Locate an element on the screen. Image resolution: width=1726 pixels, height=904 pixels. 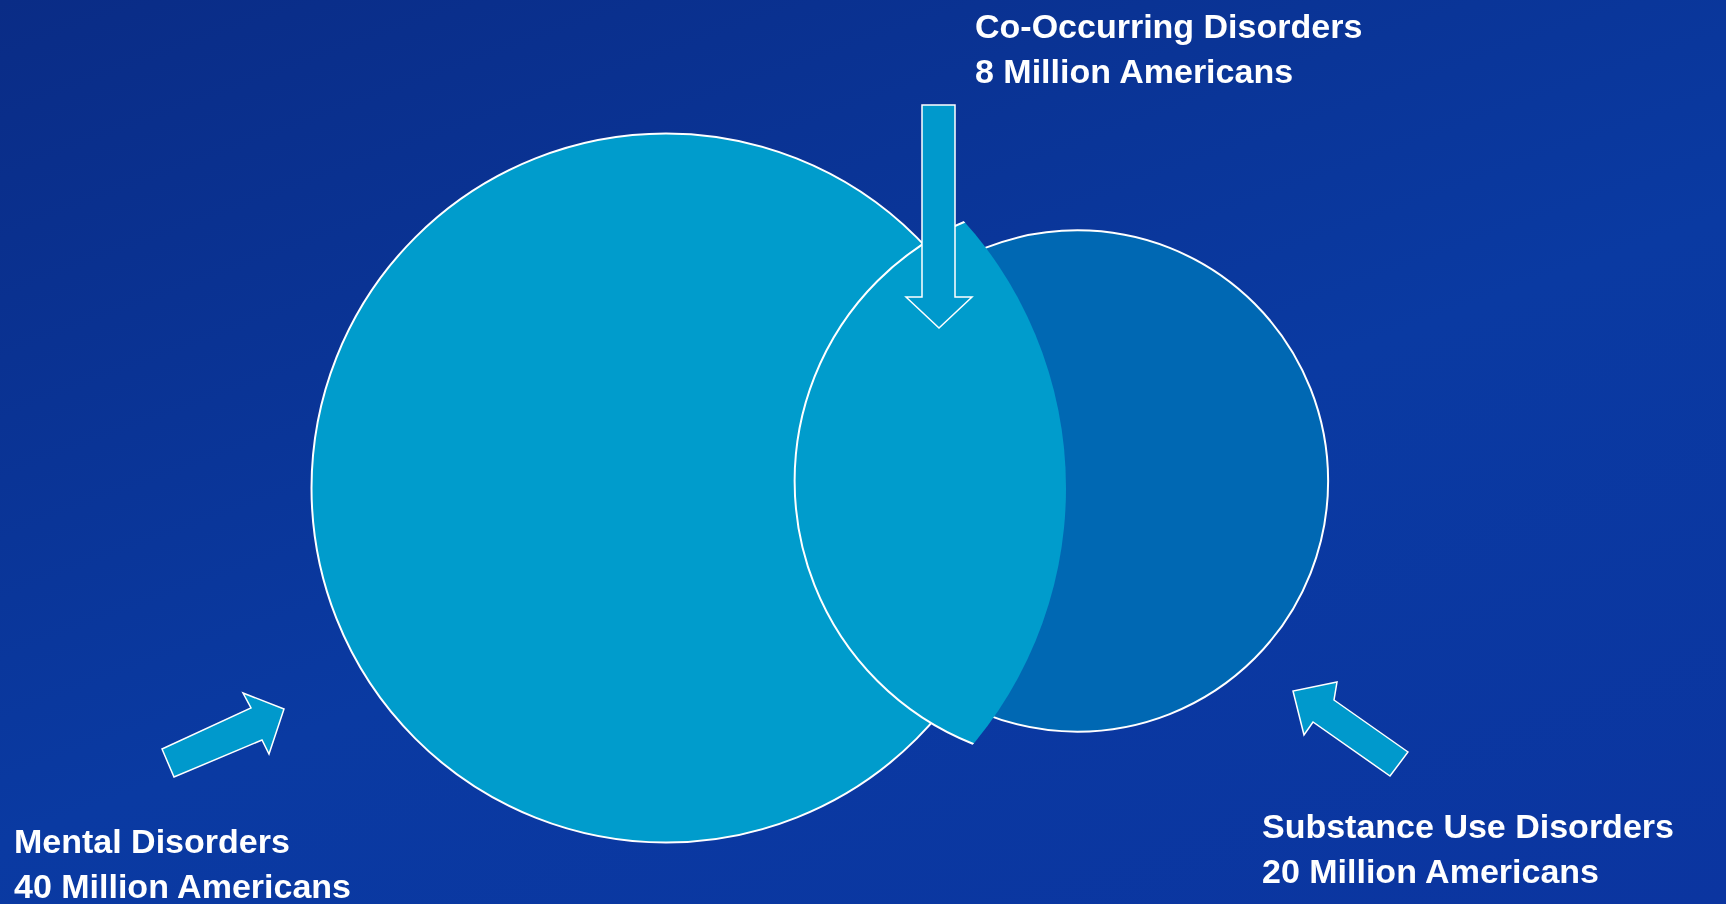
category-label: Substance Use Disorders is located at coordinates (1468, 826).